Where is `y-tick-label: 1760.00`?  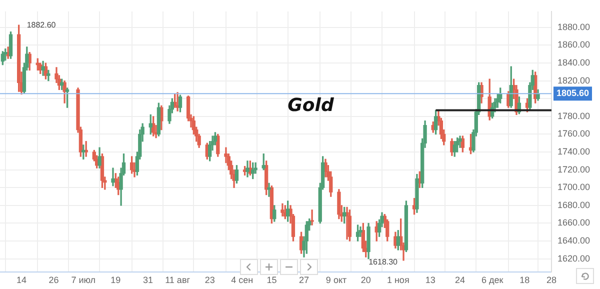 y-tick-label: 1760.00 is located at coordinates (573, 133).